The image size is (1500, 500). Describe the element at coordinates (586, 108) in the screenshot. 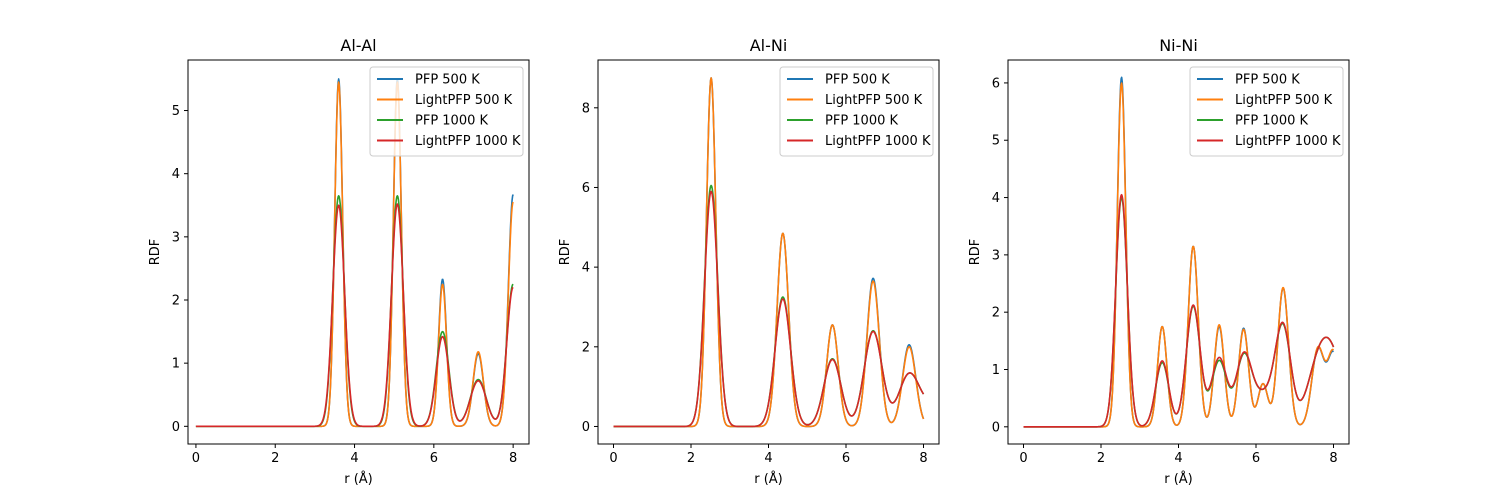

I see `y-tick-label: 8` at that location.